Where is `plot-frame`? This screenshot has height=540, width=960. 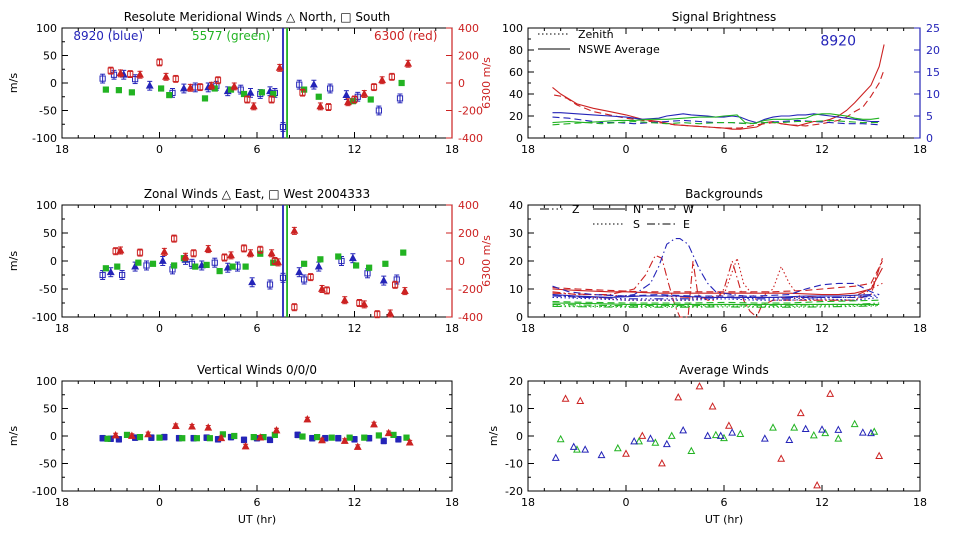 plot-frame is located at coordinates (724, 436).